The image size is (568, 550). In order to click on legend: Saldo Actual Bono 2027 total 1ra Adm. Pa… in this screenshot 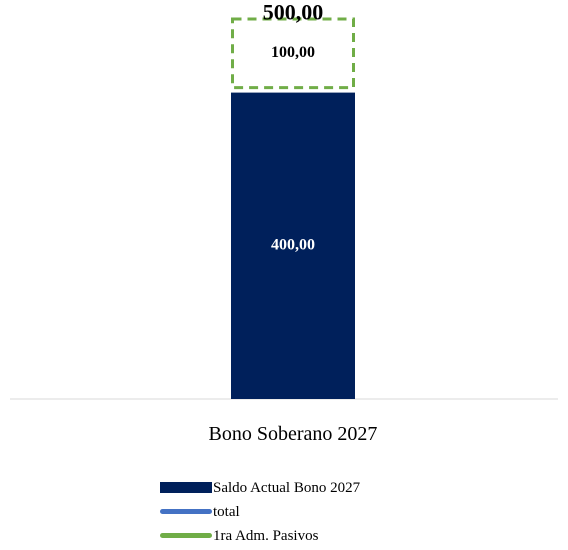, I will do `click(320, 514)`.